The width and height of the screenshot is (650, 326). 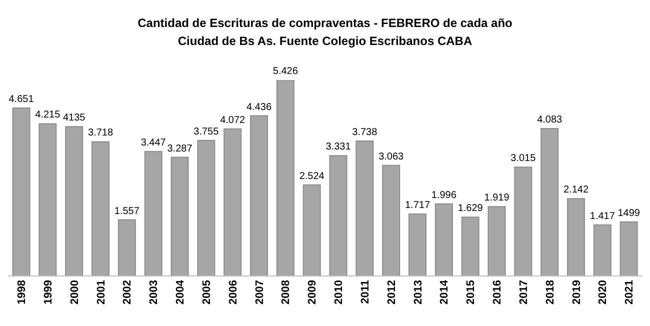 I want to click on data-label: 3.738, so click(x=365, y=132).